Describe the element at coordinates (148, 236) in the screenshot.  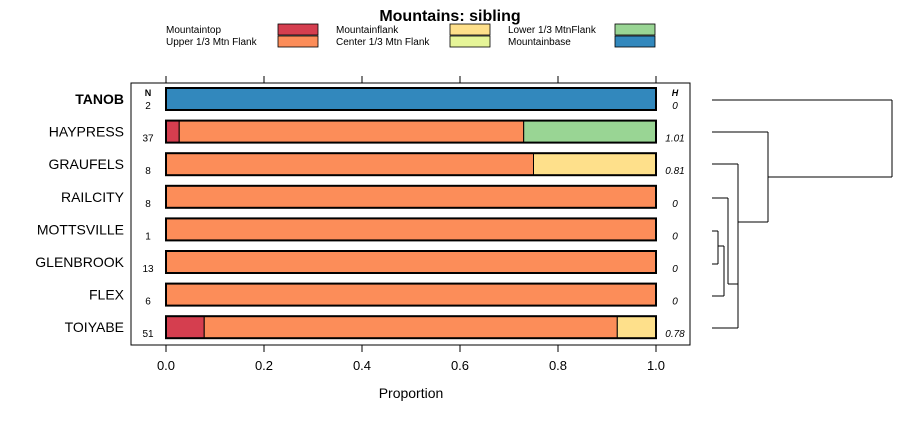
I see `n-value-mottsville: 1` at that location.